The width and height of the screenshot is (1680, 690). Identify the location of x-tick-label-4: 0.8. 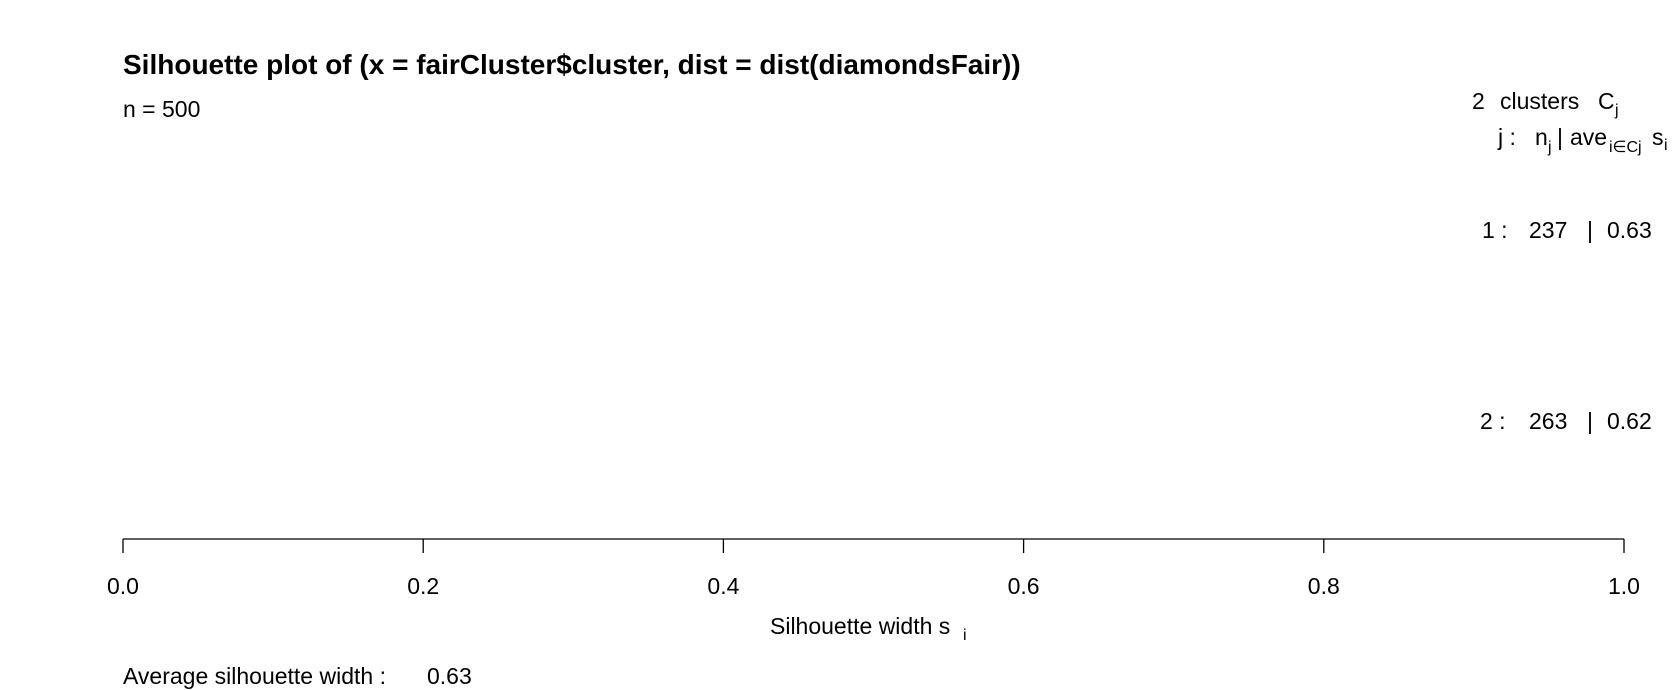
(1324, 586).